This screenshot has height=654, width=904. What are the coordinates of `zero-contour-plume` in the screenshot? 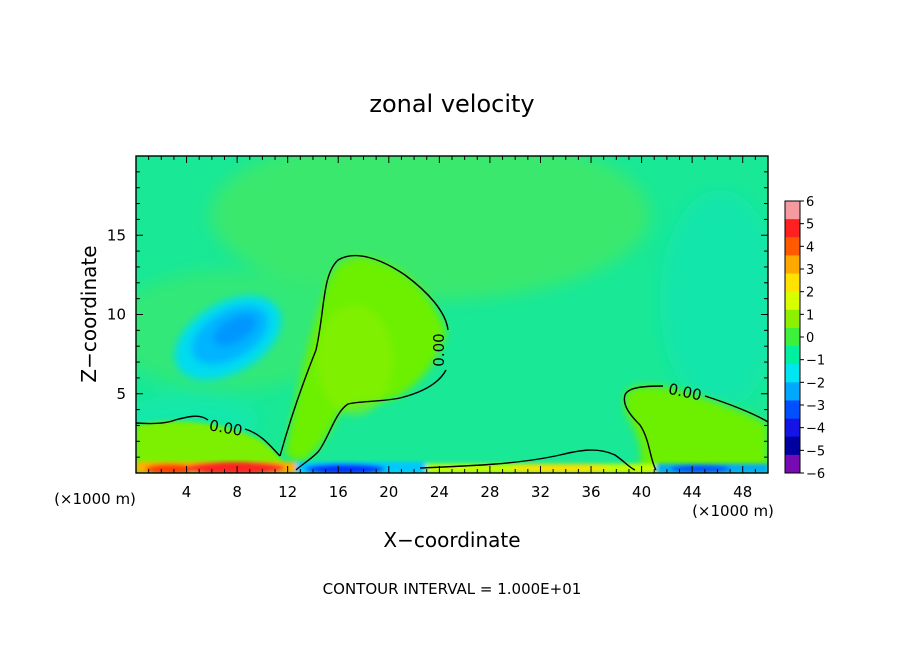 It's located at (364, 362).